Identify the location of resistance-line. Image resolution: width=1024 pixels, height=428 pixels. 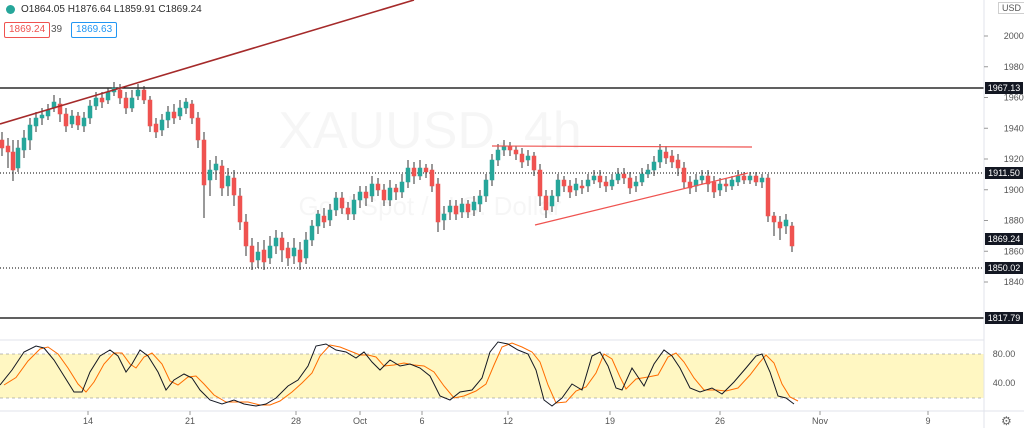
(622, 146).